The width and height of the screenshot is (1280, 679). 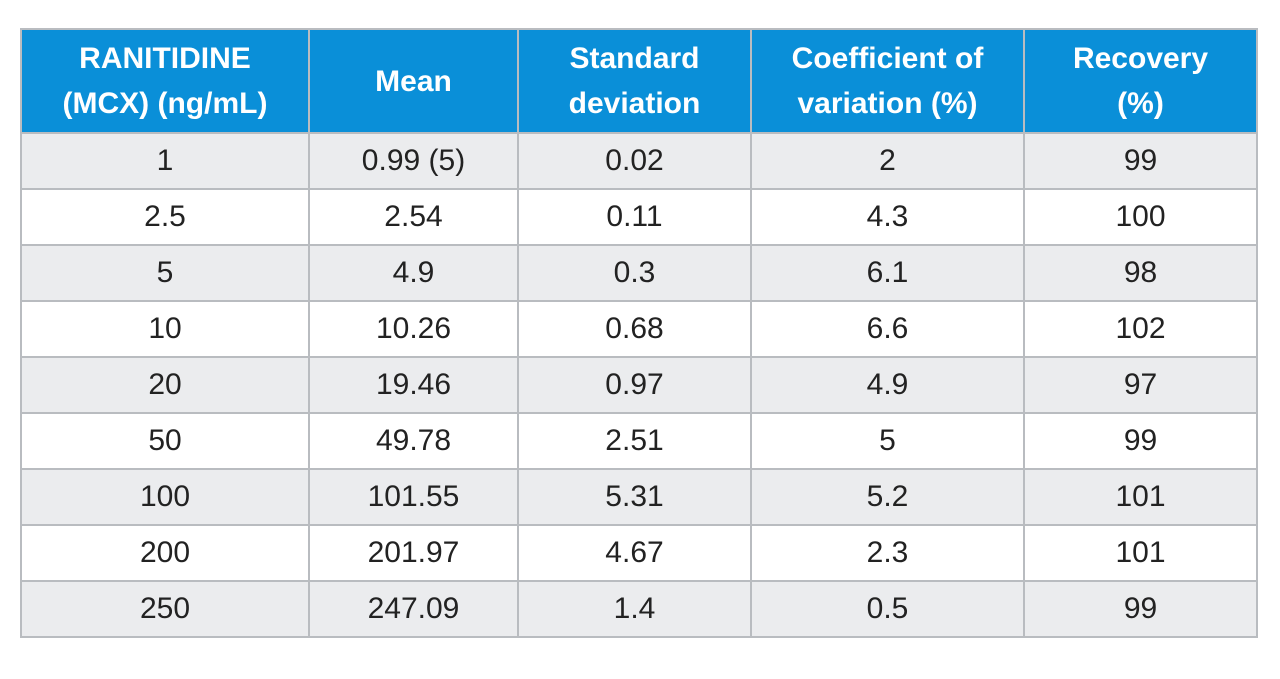 I want to click on cell-standard-deviation: 0.11, so click(x=634, y=217).